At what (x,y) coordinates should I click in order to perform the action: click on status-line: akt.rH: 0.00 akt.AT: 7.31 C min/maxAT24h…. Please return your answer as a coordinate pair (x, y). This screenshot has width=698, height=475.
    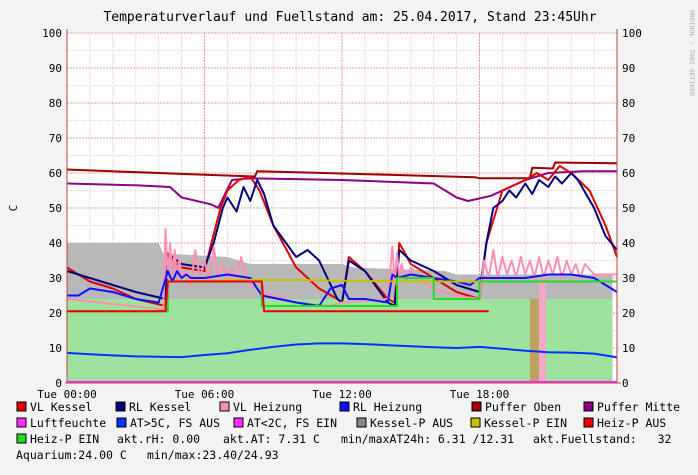
    Looking at the image, I should click on (343, 447).